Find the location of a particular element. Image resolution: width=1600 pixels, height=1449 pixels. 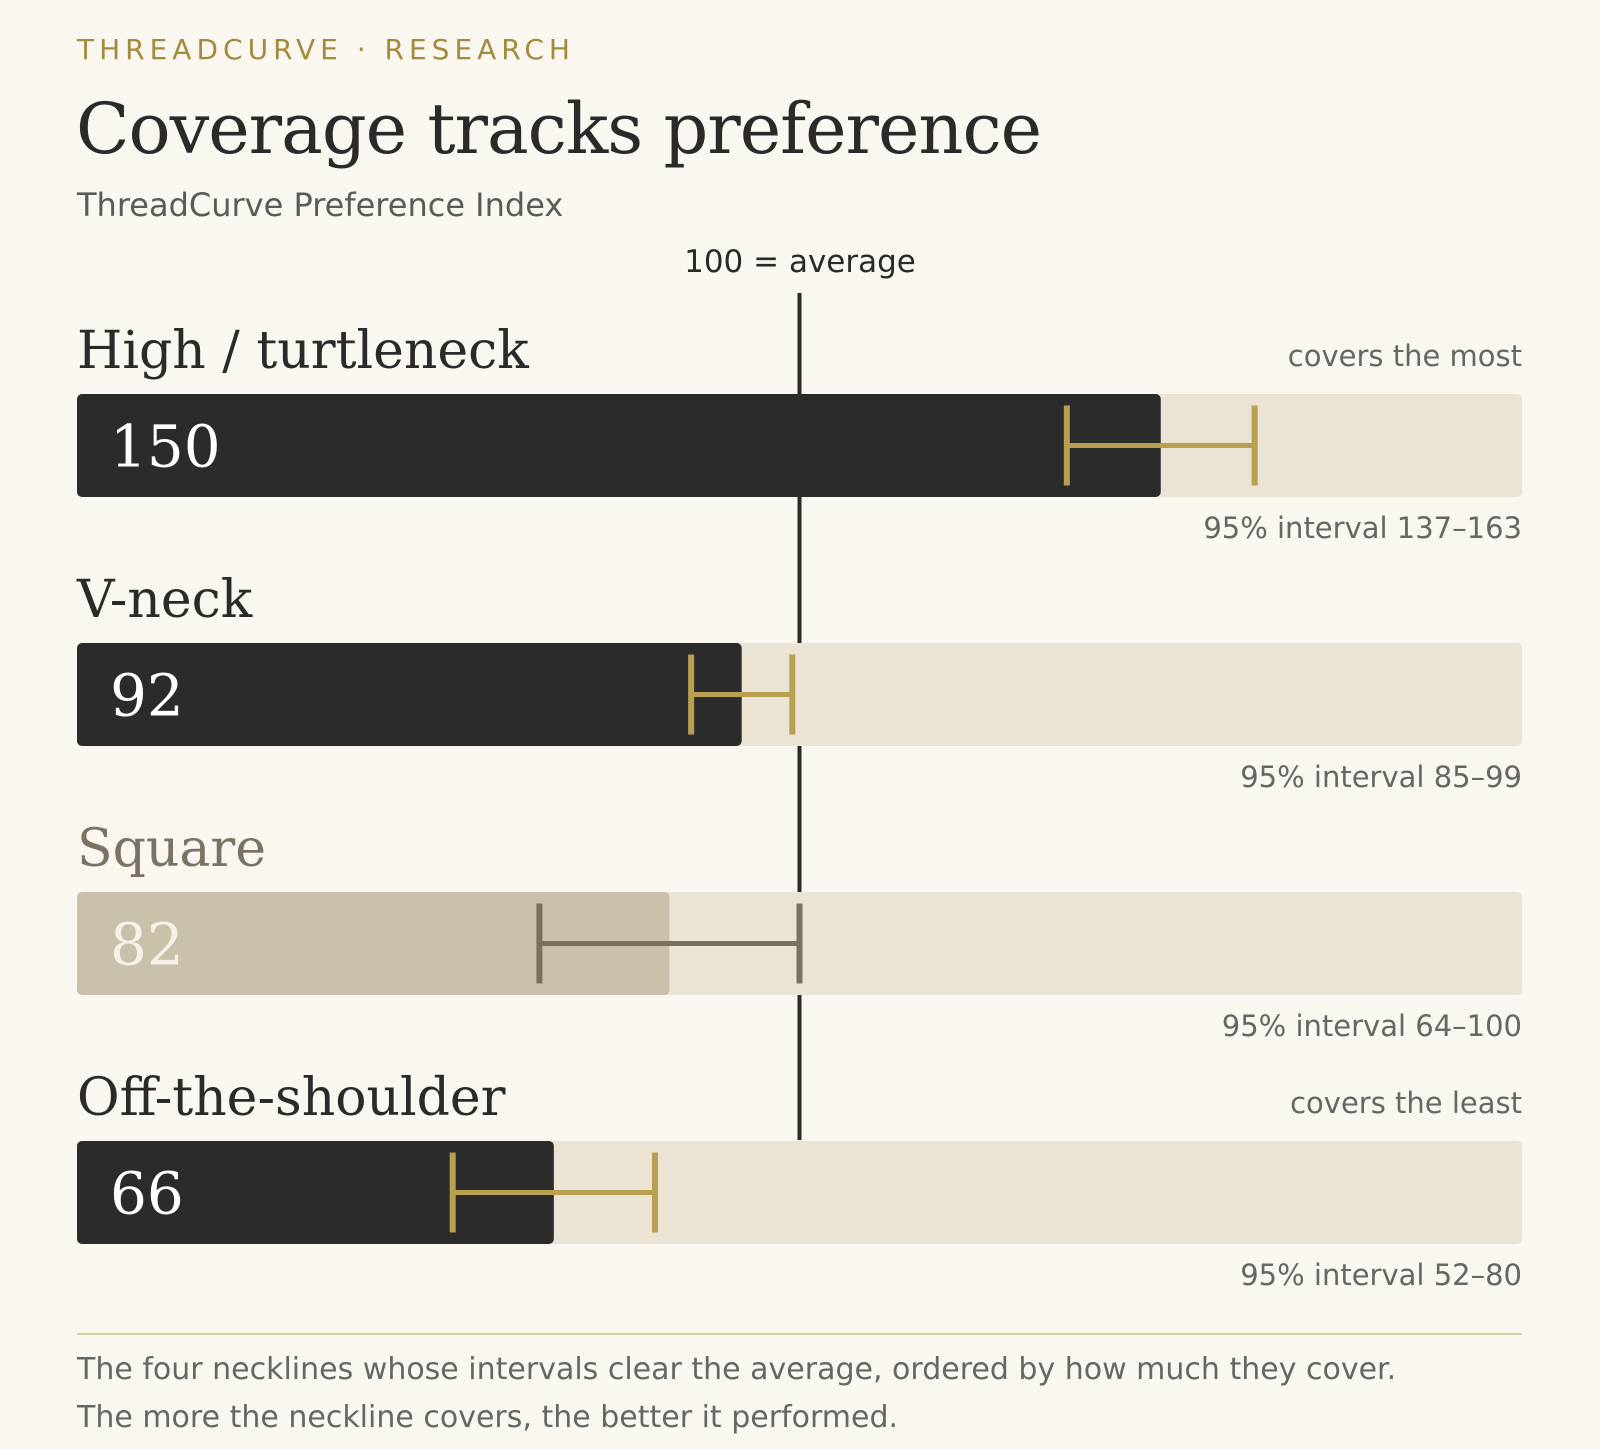

value-label-v-neck: 92 is located at coordinates (147, 696).